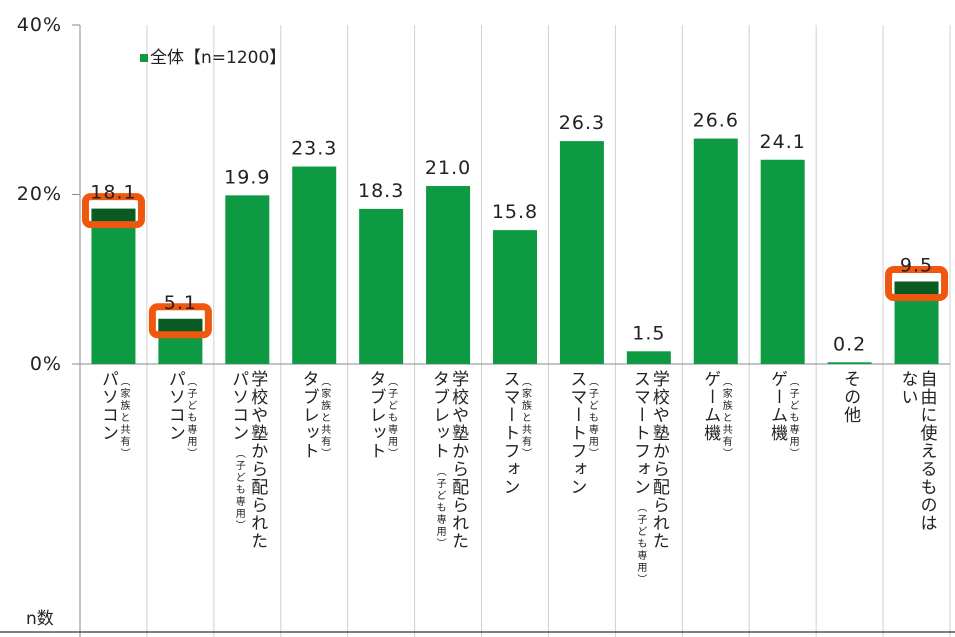 The height and width of the screenshot is (637, 955). I want to click on bar-value-label: 5.1, so click(180, 303).